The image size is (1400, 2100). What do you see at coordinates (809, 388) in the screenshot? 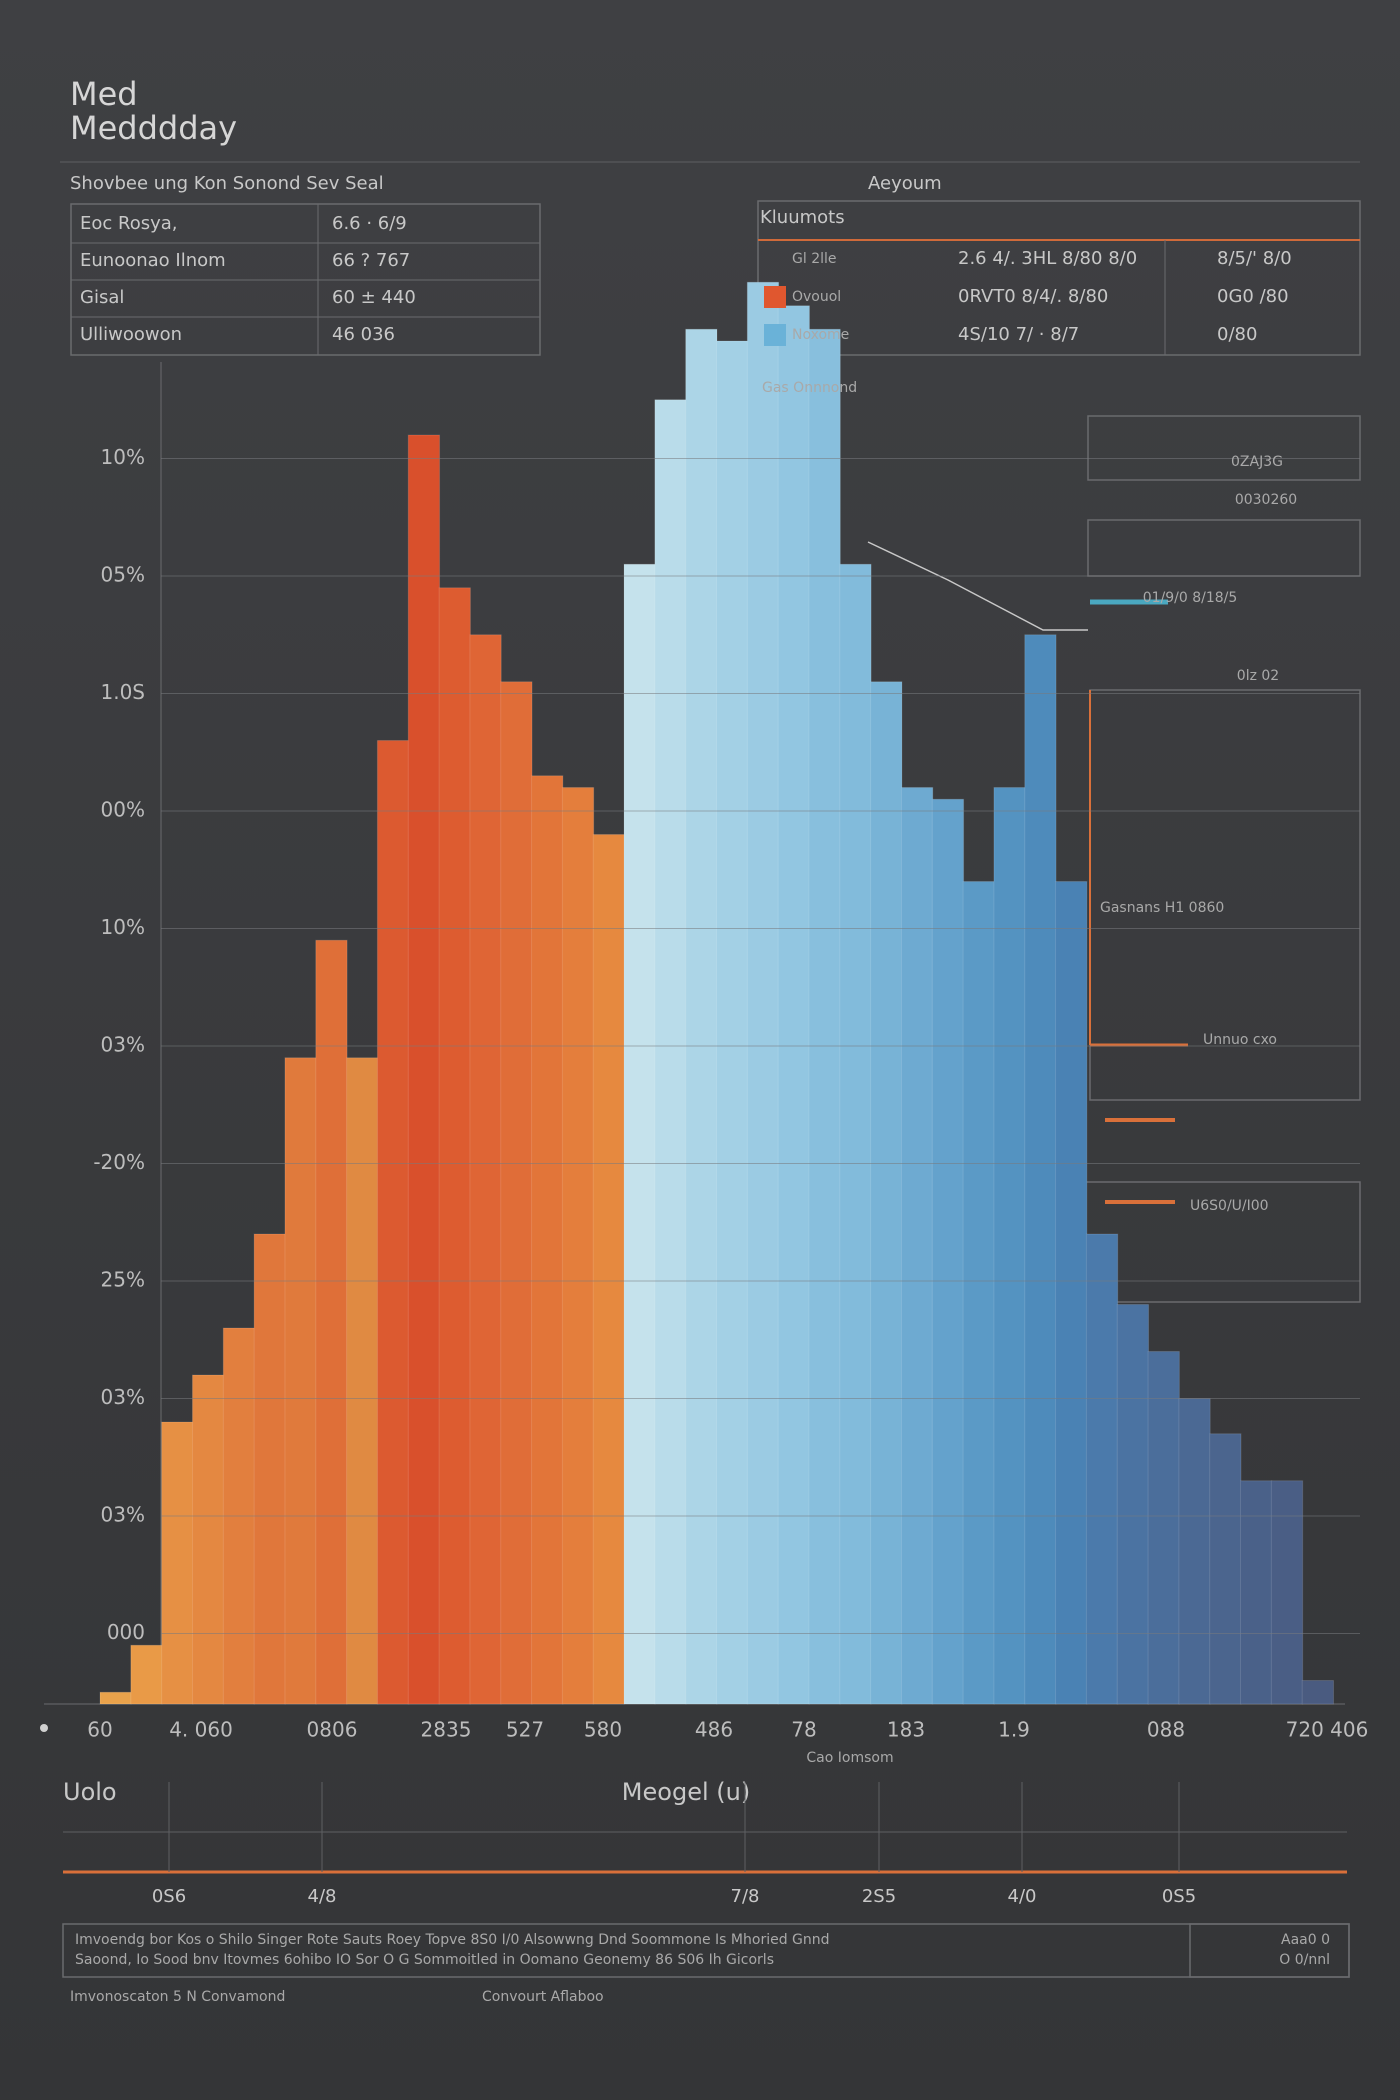
I see `table-note: Gas Onnnond` at bounding box center [809, 388].